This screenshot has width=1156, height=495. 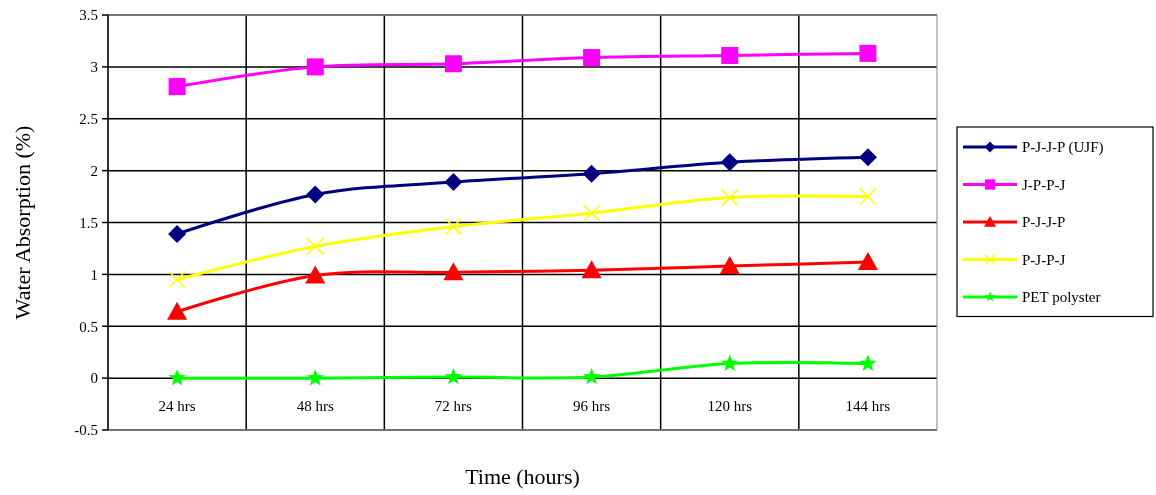 I want to click on y-tick-label: 2, so click(x=94, y=170).